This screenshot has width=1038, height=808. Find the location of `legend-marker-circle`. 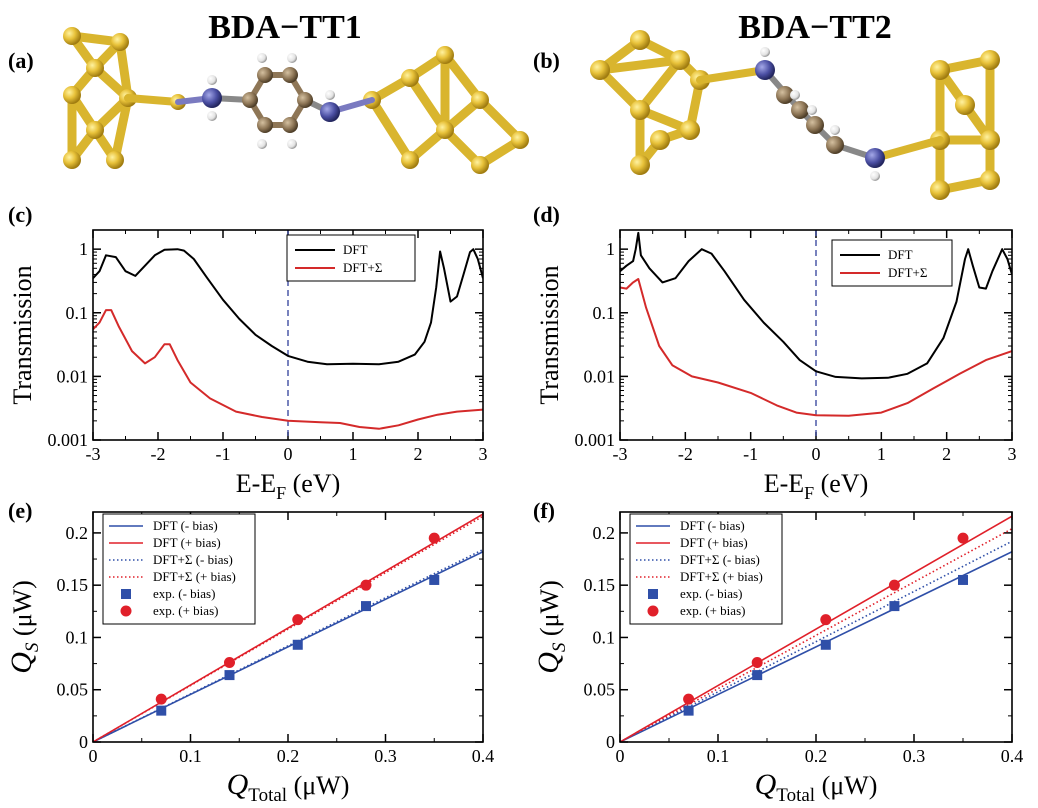

legend-marker-circle is located at coordinates (126, 611).